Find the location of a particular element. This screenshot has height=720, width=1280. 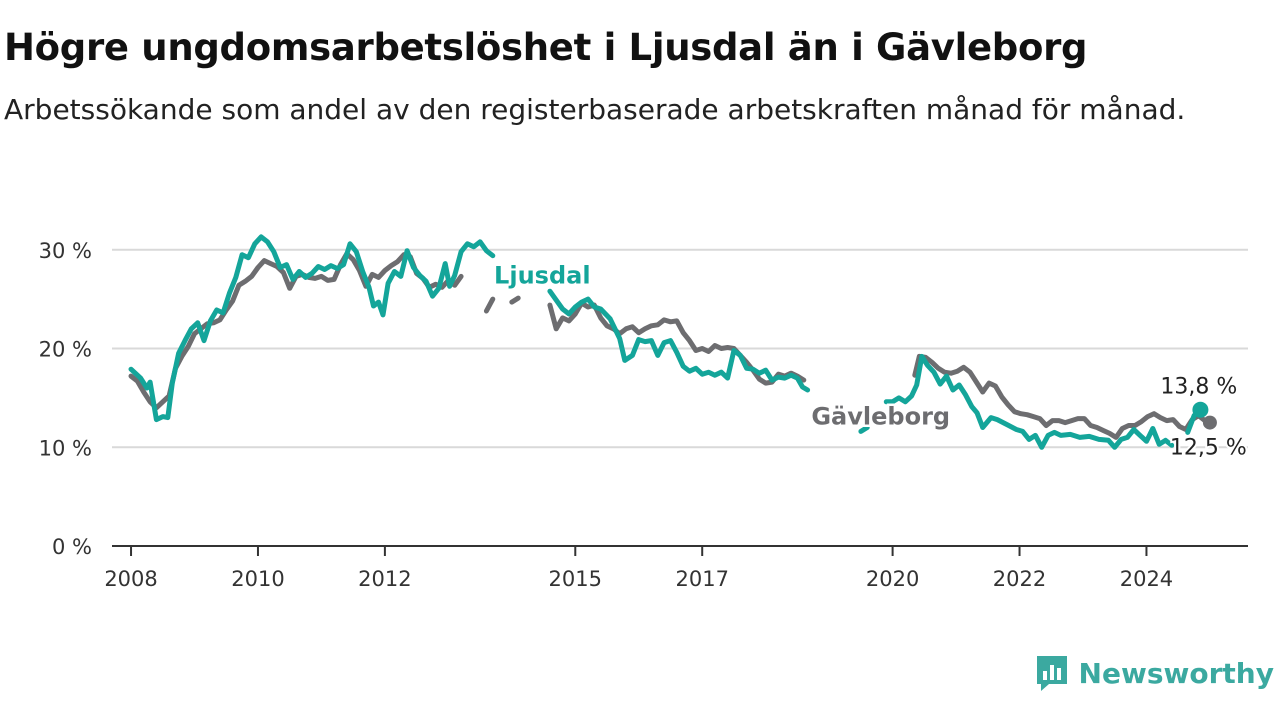

y-tick-label: 30 % is located at coordinates (65, 251).